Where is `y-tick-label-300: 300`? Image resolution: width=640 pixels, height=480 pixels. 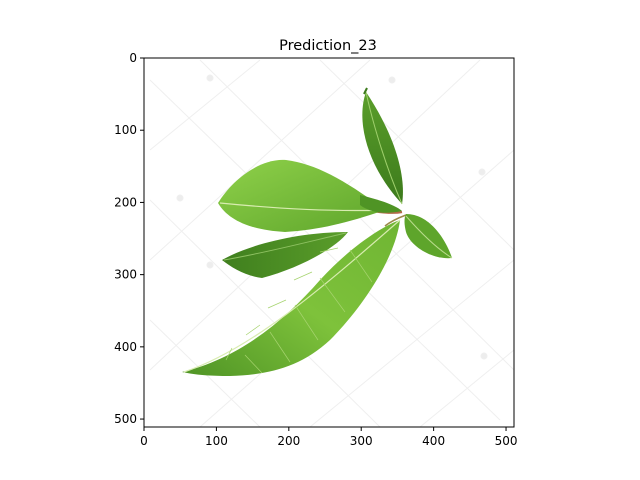
y-tick-label-300: 300 is located at coordinates (125, 275).